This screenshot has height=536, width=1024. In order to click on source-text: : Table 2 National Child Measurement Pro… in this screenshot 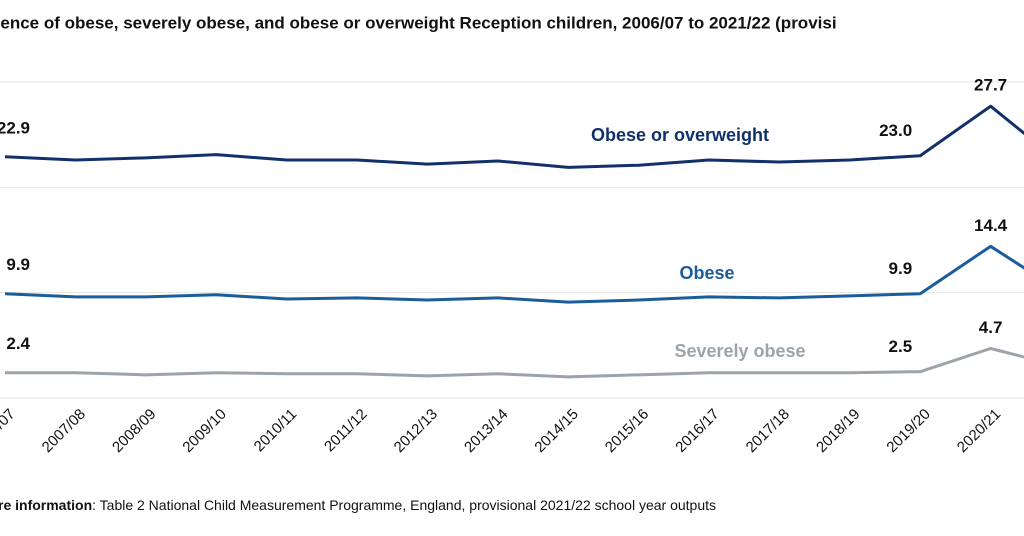, I will do `click(404, 505)`.